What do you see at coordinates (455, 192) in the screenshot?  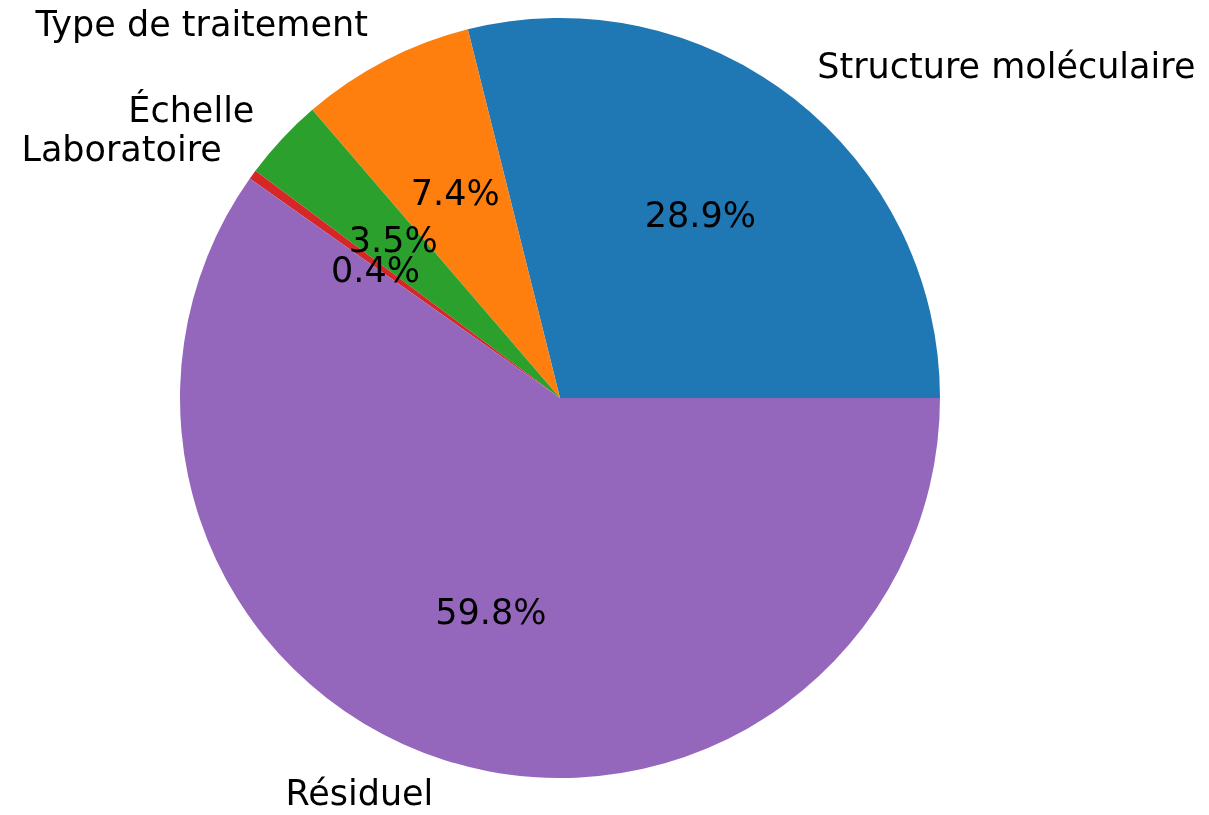 I see `data-label: 7.4%` at bounding box center [455, 192].